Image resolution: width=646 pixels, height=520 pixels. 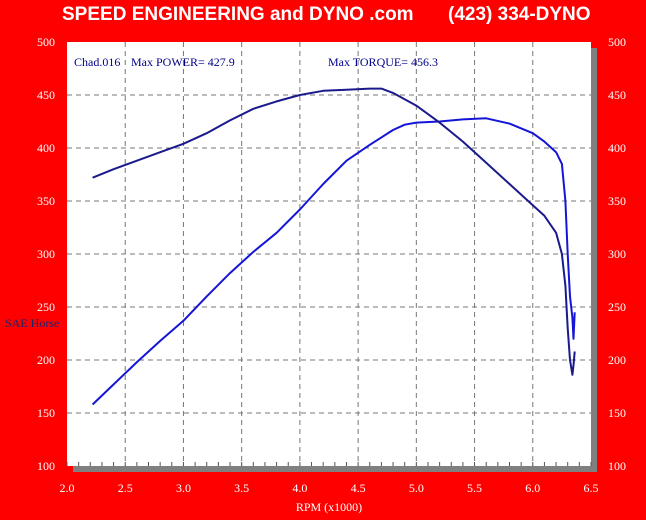 I want to click on y-tick-label-left: 400, so click(x=46, y=148).